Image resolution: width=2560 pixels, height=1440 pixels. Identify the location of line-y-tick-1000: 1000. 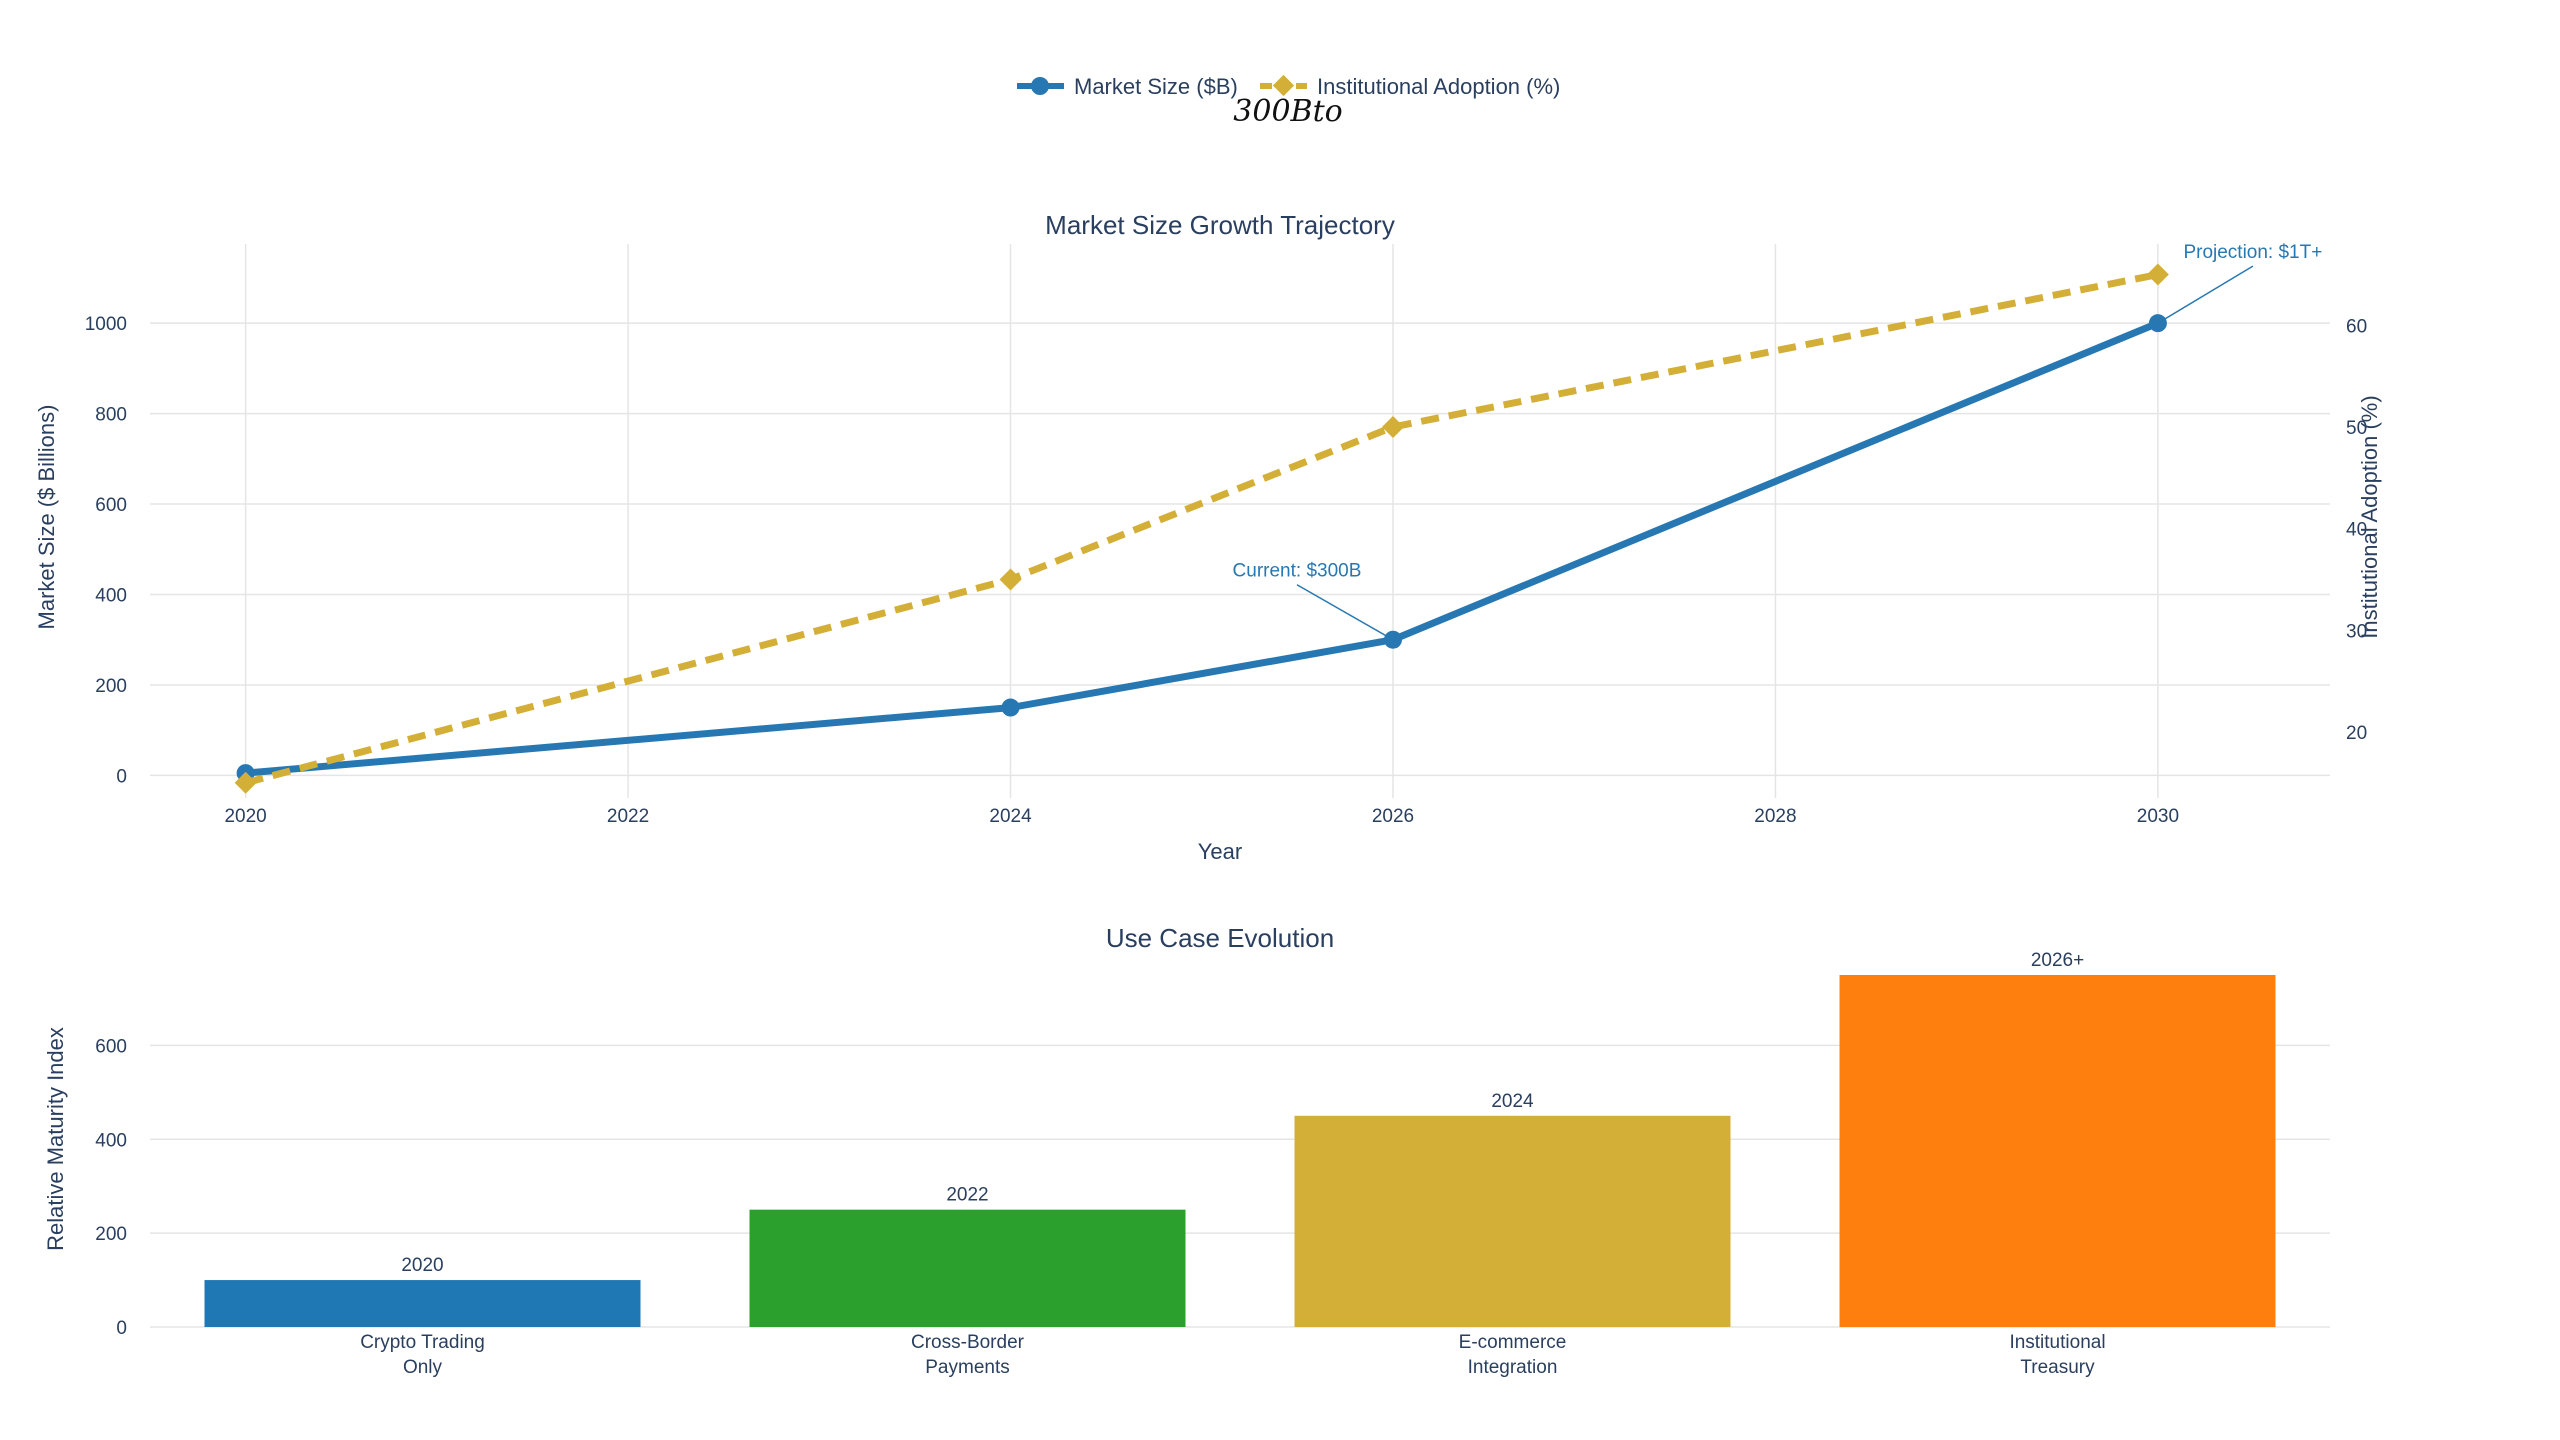
(106, 324).